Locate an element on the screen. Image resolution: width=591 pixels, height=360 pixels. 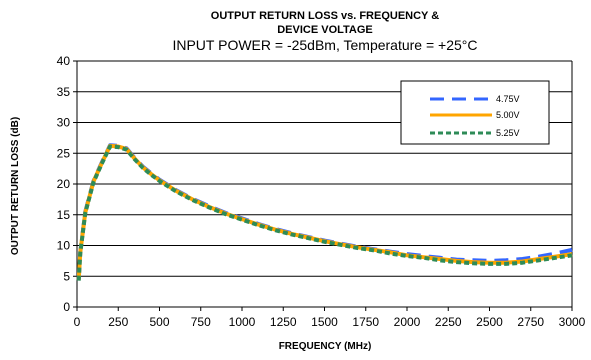
x-tick-label: 1750 is located at coordinates (365, 322).